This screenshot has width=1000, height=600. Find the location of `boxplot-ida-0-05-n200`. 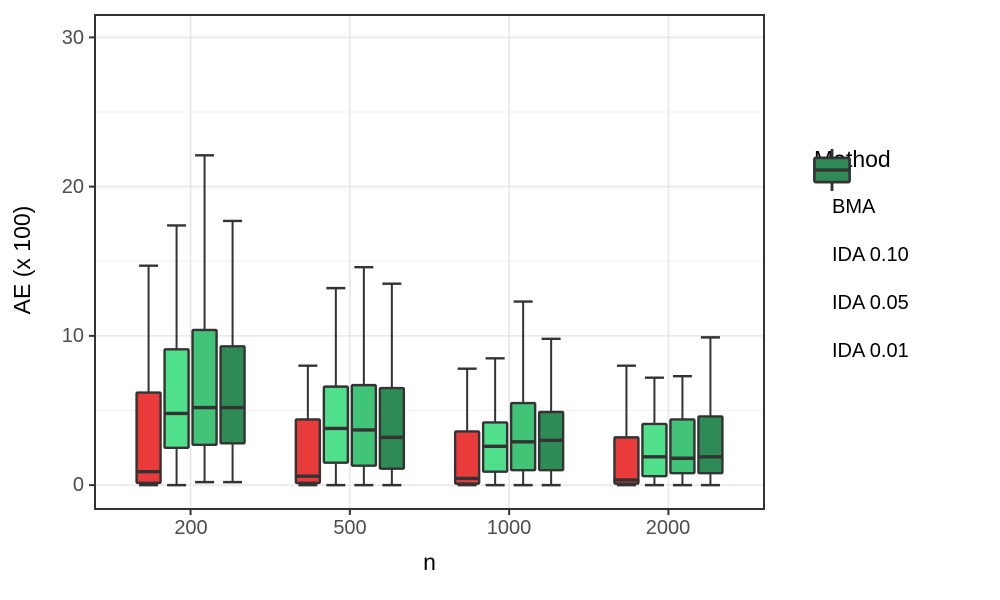

boxplot-ida-0-05-n200 is located at coordinates (204, 319).